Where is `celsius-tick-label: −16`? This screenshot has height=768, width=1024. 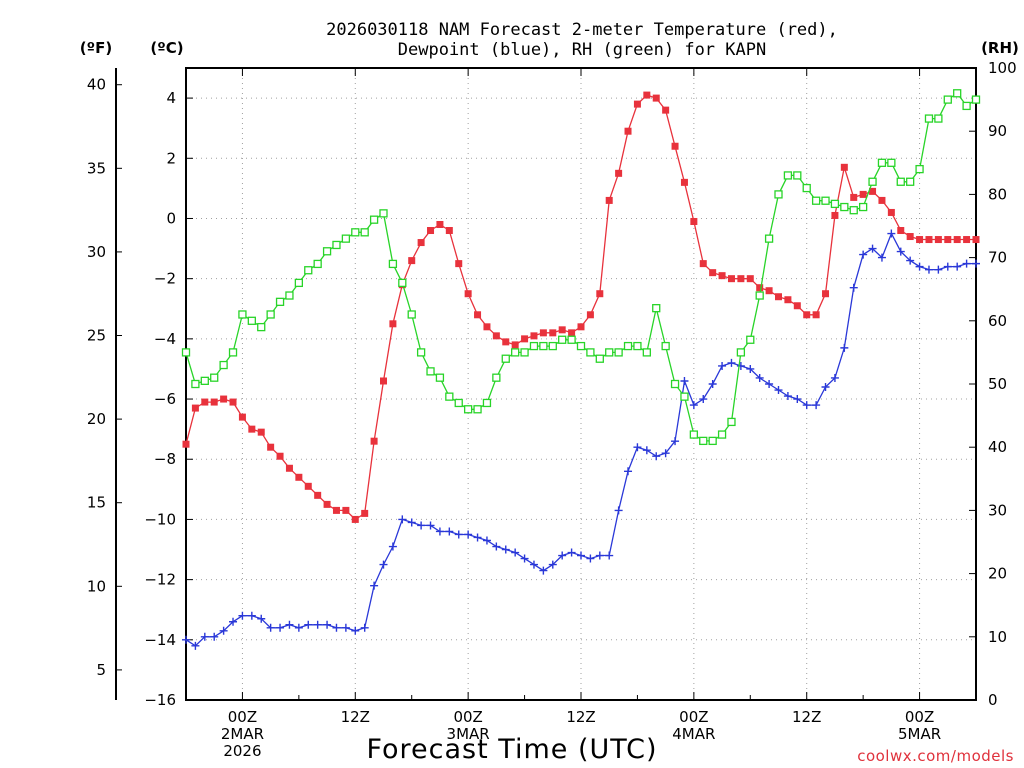 celsius-tick-label: −16 is located at coordinates (160, 700).